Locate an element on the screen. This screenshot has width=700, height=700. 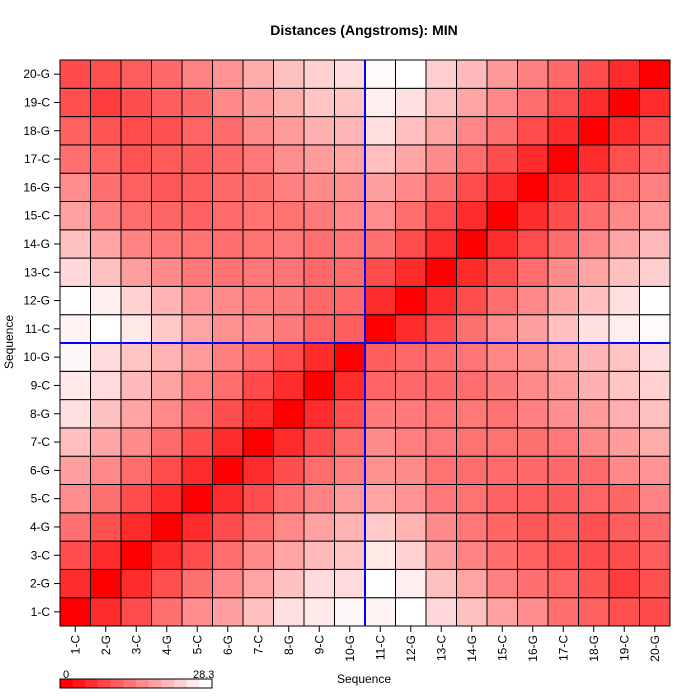
heatmap-cell-18-G-4-G is located at coordinates (167, 131).